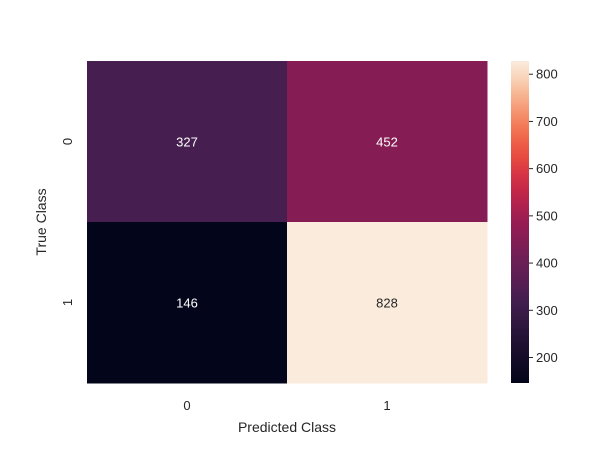 This screenshot has width=606, height=462. I want to click on colorbar-tick-label-1: 300, so click(547, 310).